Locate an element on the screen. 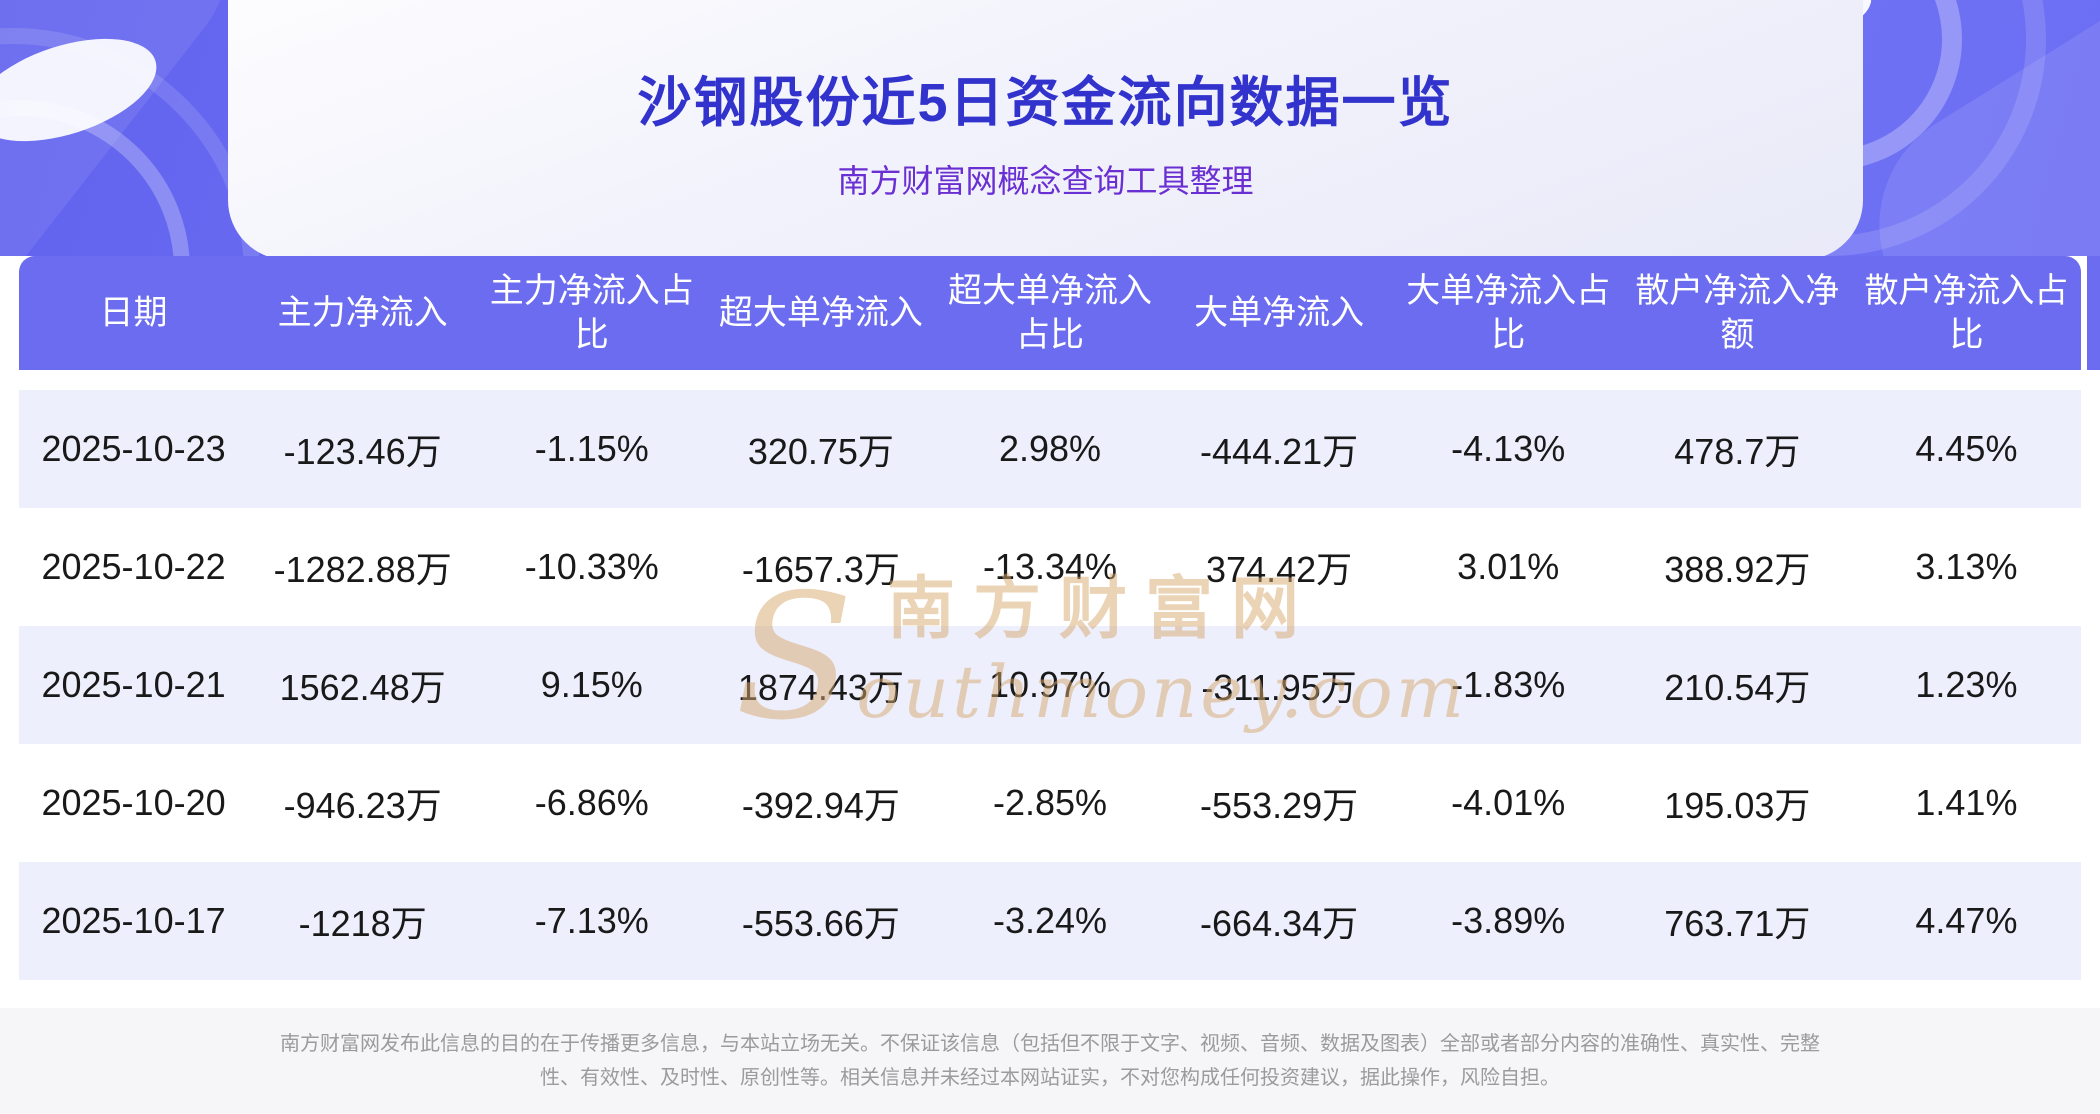 The image size is (2100, 1114). table-cell: 478.7万 is located at coordinates (1737, 451).